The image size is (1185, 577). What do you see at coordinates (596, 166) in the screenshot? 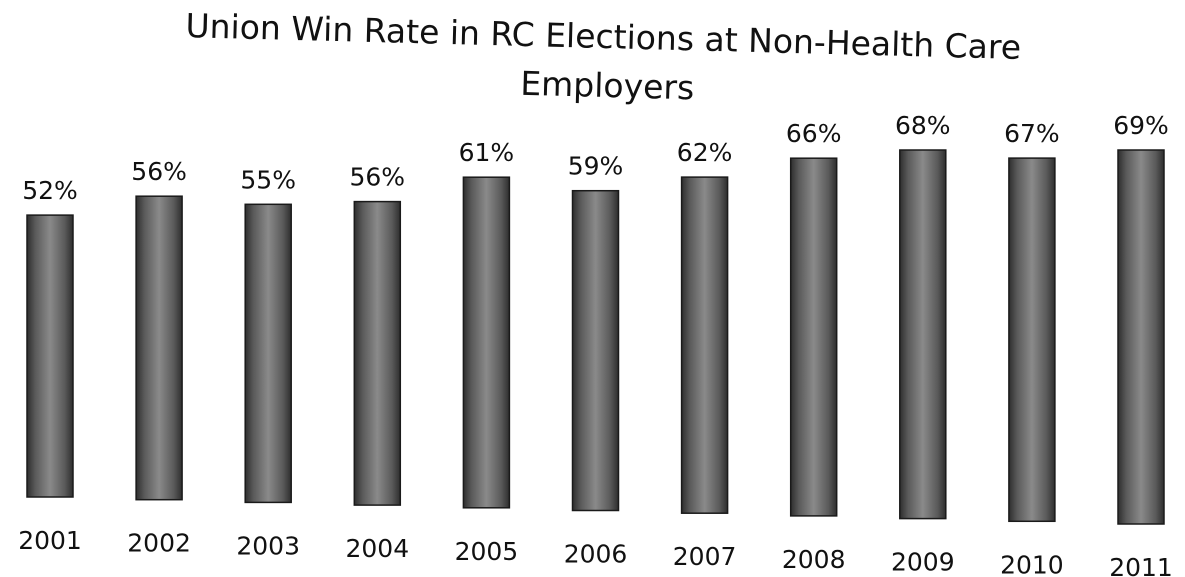
I see `value-label-2006: 59%` at bounding box center [596, 166].